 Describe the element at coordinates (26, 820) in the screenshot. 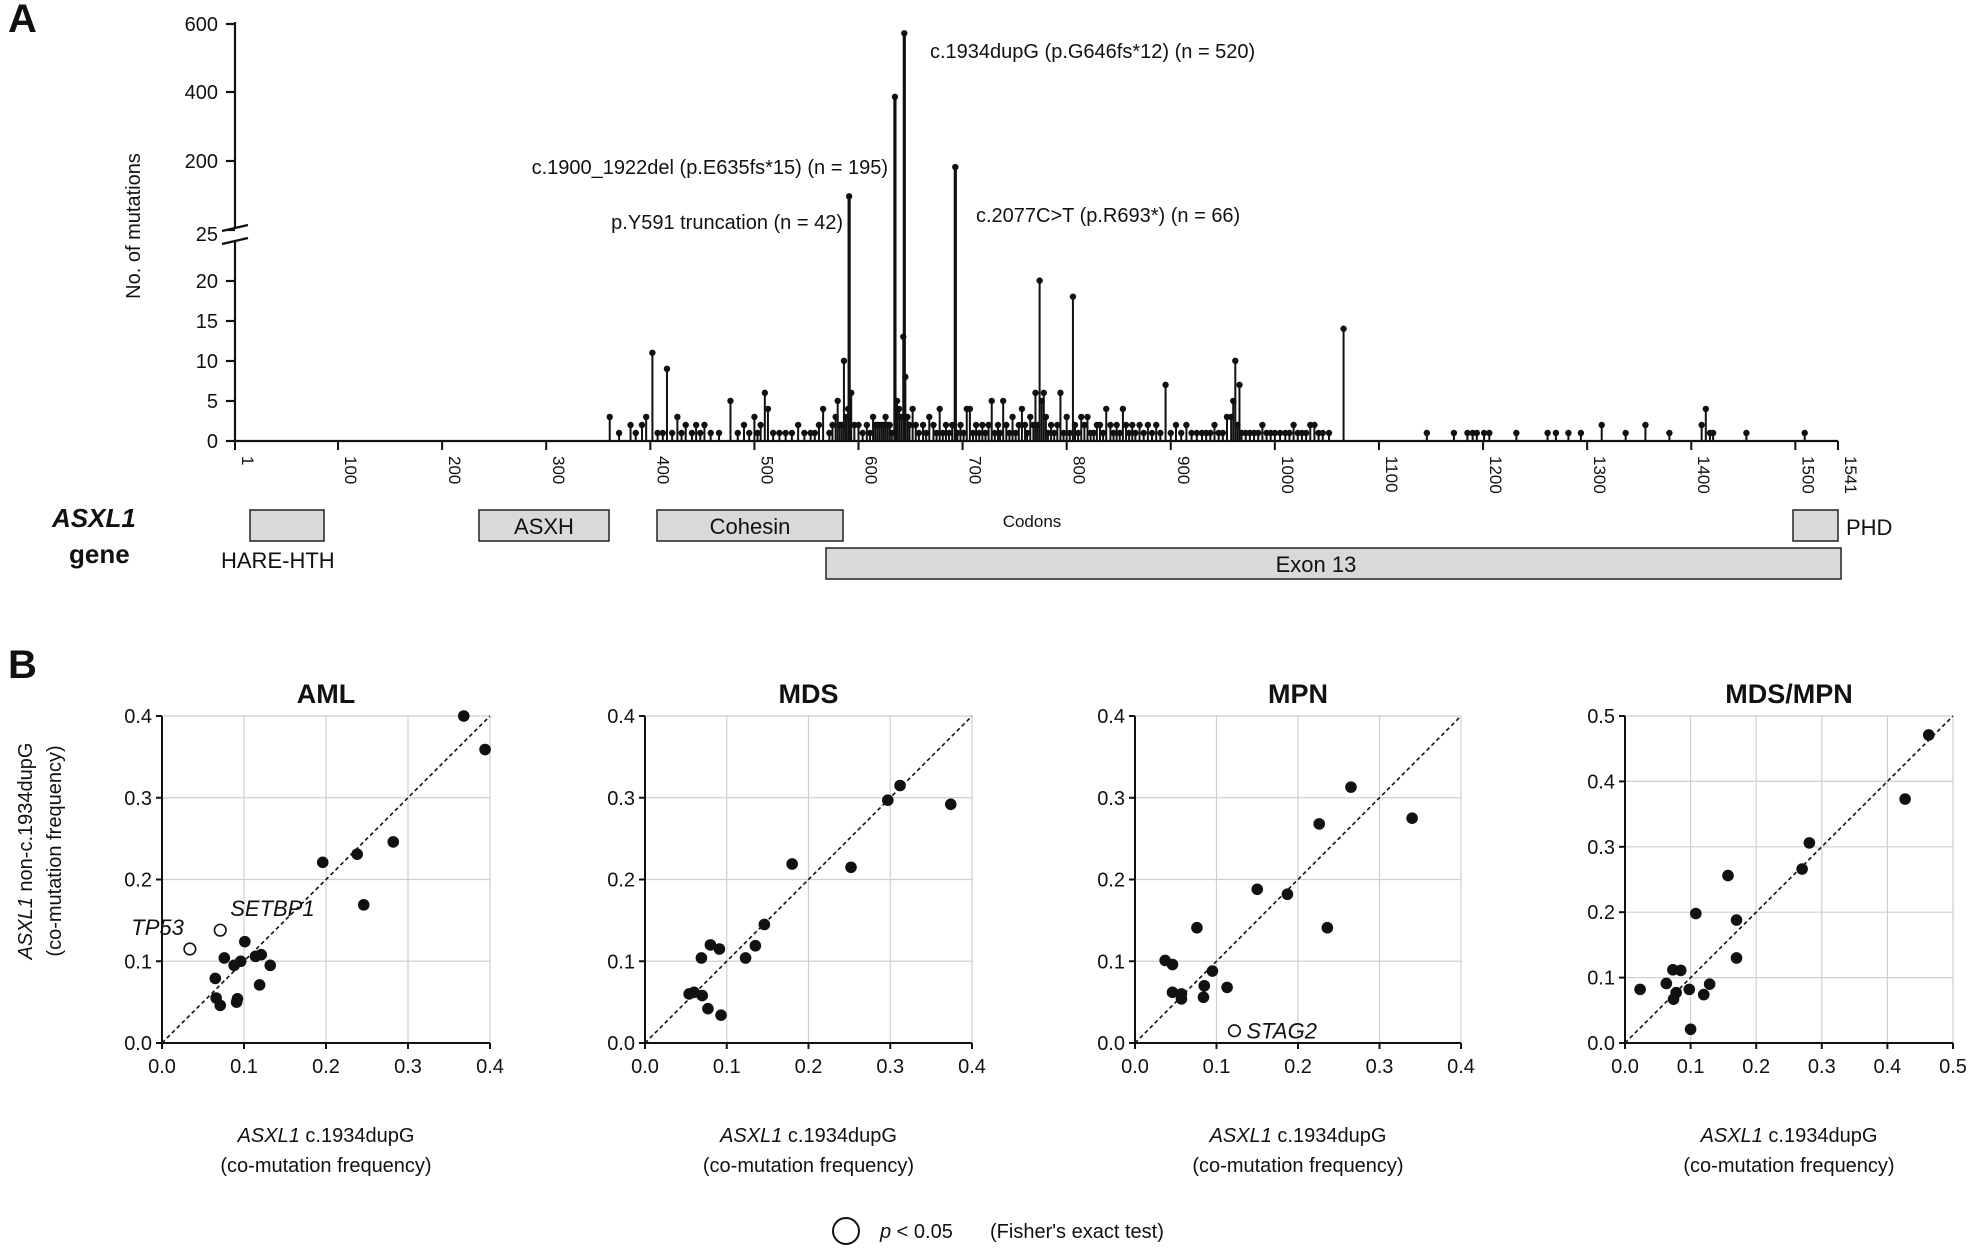

I see `ylabel-rest: non-c.1934dupG` at that location.